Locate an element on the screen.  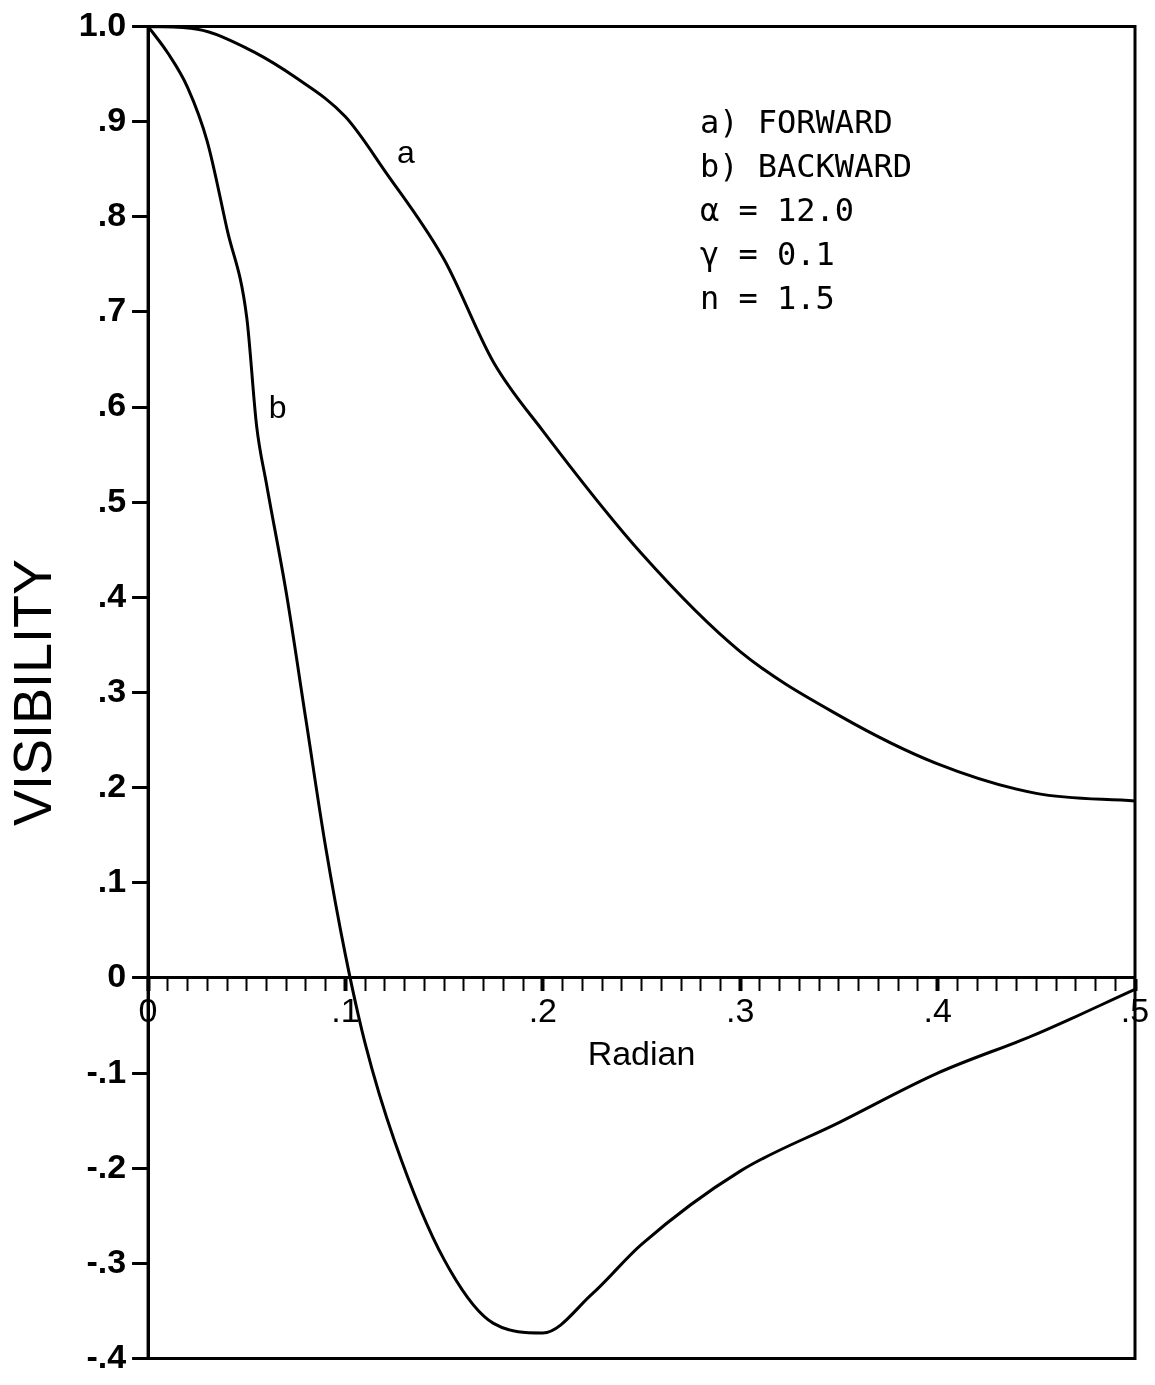
y-tick-label: .4 is located at coordinates (112, 594).